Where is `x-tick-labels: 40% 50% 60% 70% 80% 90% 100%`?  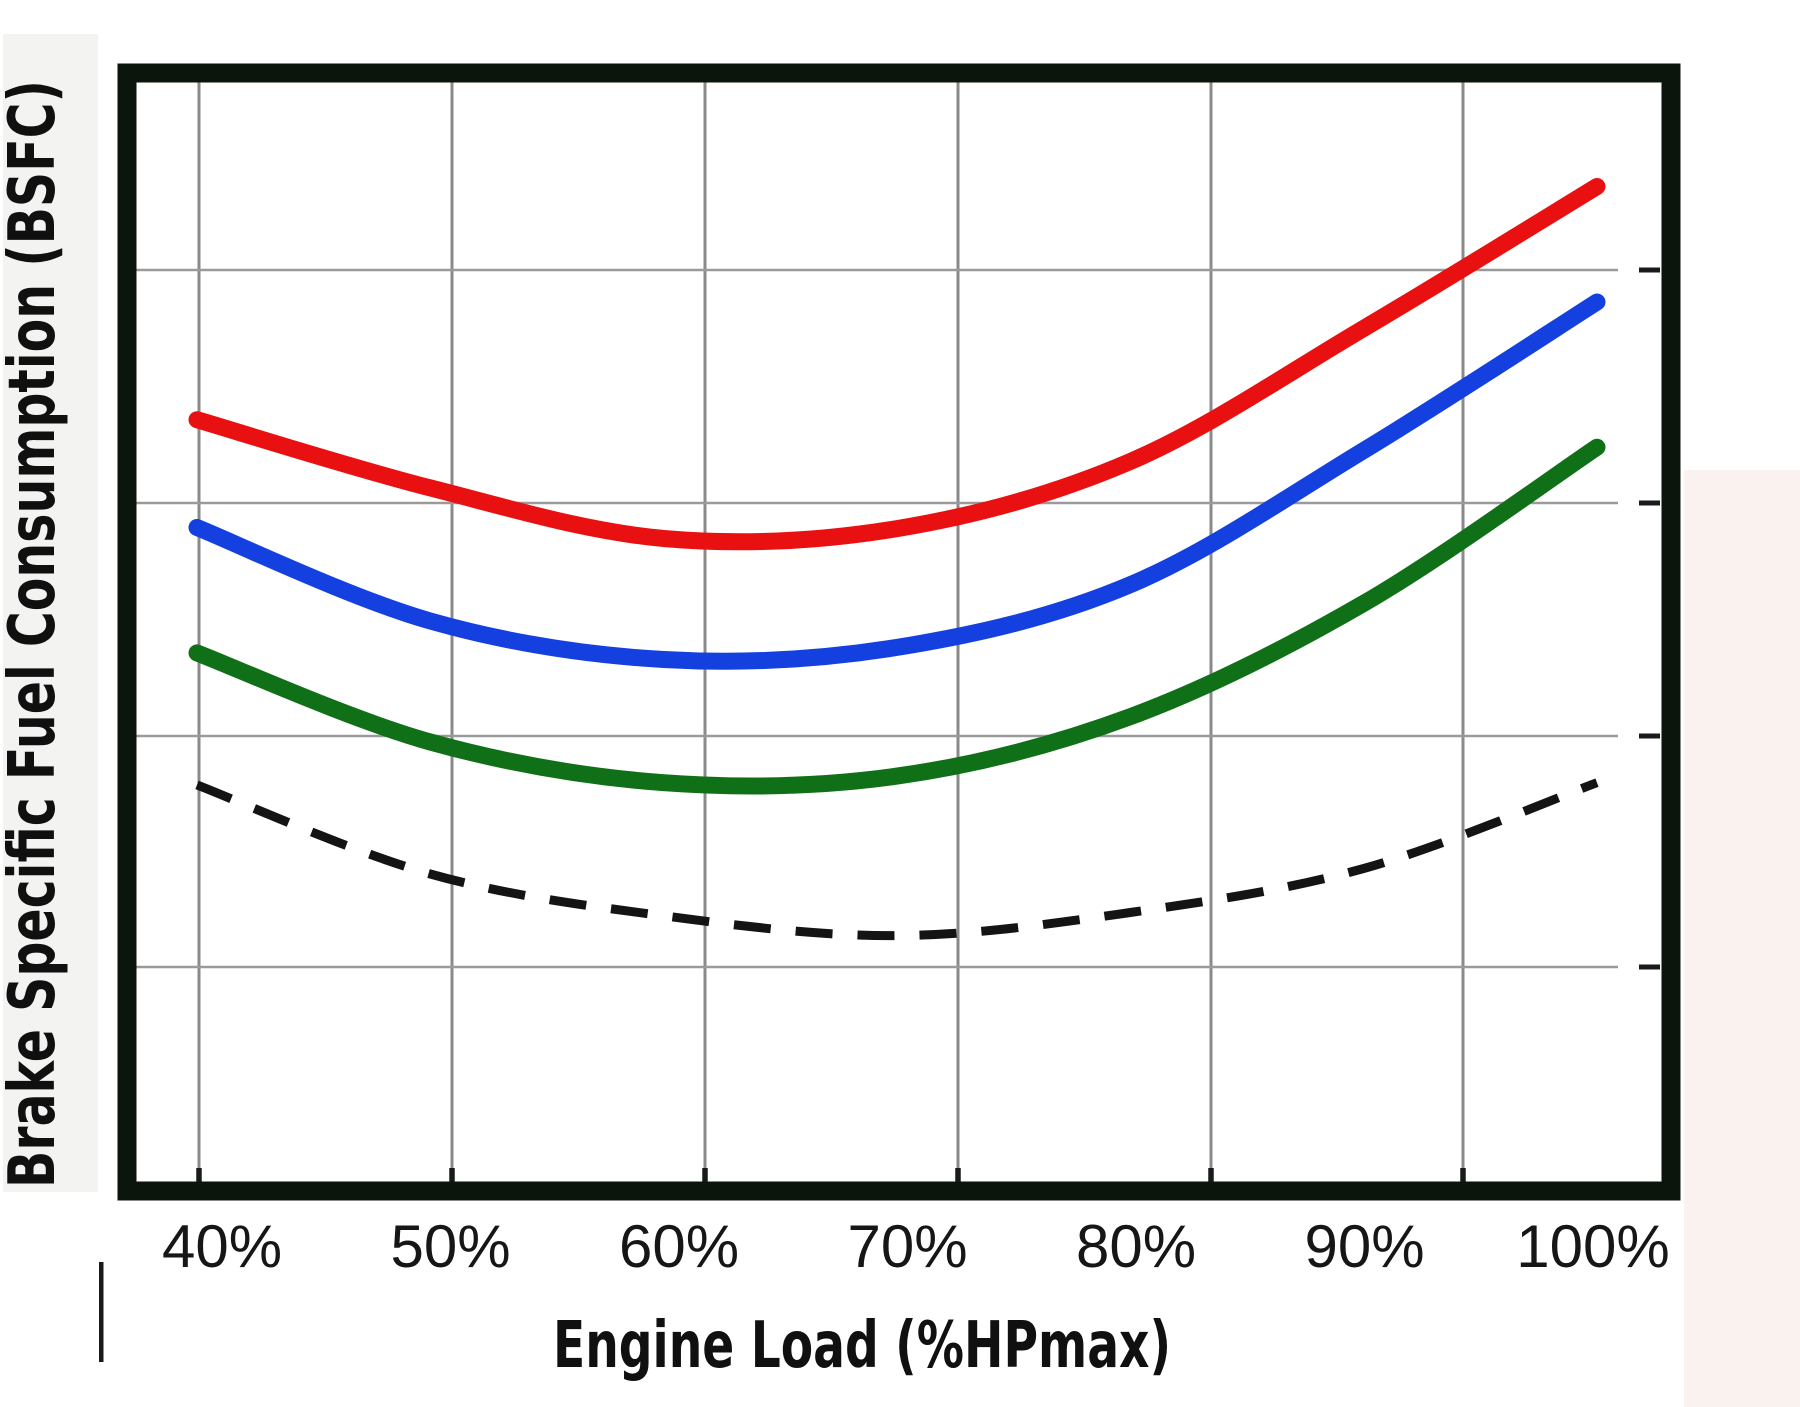
x-tick-labels: 40% 50% 60% 70% 80% 90% 100% is located at coordinates (916, 1246).